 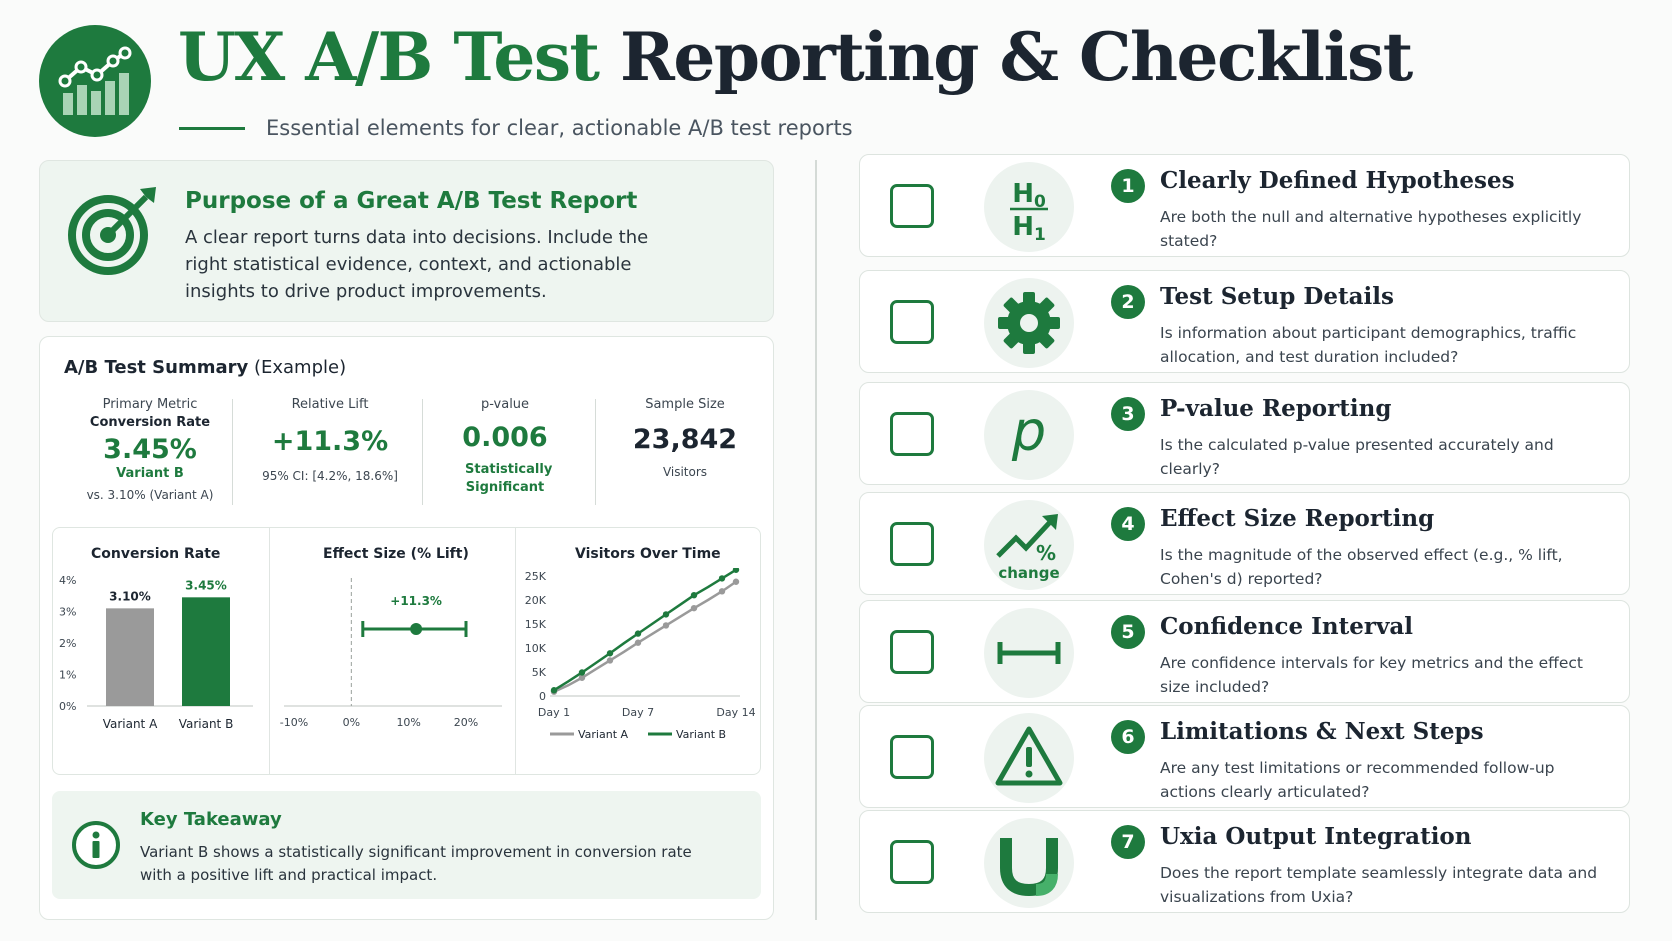 What do you see at coordinates (1029, 323) in the screenshot?
I see `gear-icon` at bounding box center [1029, 323].